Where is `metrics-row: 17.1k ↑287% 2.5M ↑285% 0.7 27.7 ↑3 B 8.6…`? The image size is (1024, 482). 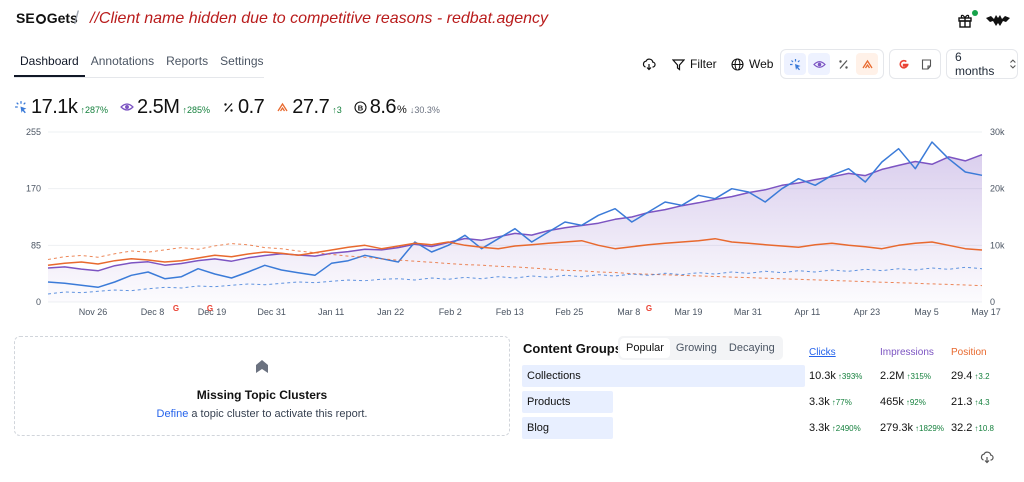 metrics-row: 17.1k ↑287% 2.5M ↑285% 0.7 27.7 ↑3 B 8.6… is located at coordinates (233, 107).